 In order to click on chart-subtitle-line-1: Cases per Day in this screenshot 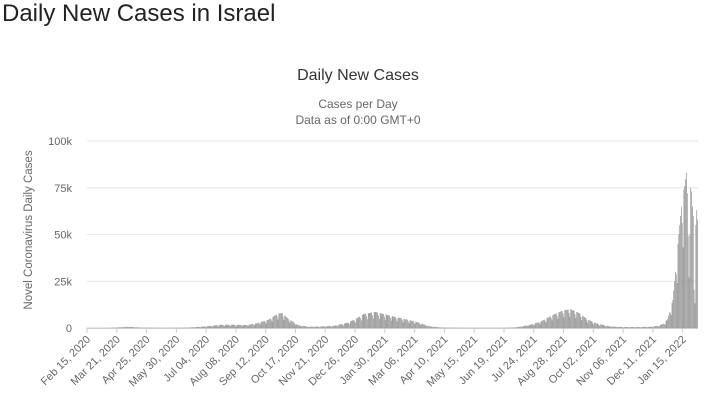, I will do `click(357, 104)`.